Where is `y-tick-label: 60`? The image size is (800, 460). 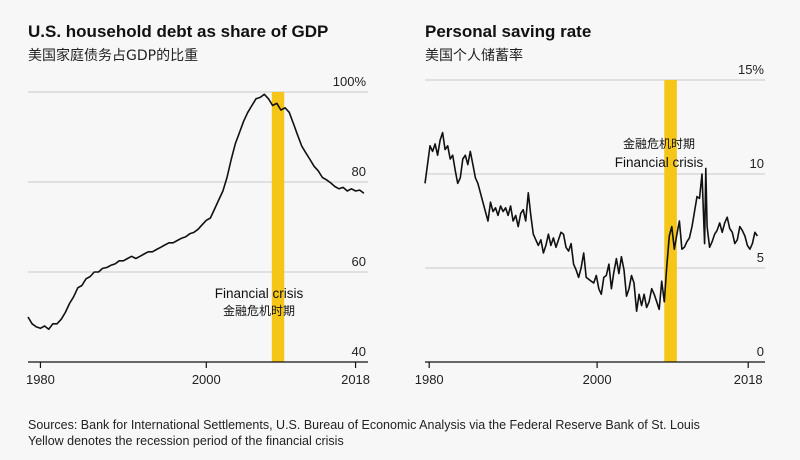 y-tick-label: 60 is located at coordinates (359, 261).